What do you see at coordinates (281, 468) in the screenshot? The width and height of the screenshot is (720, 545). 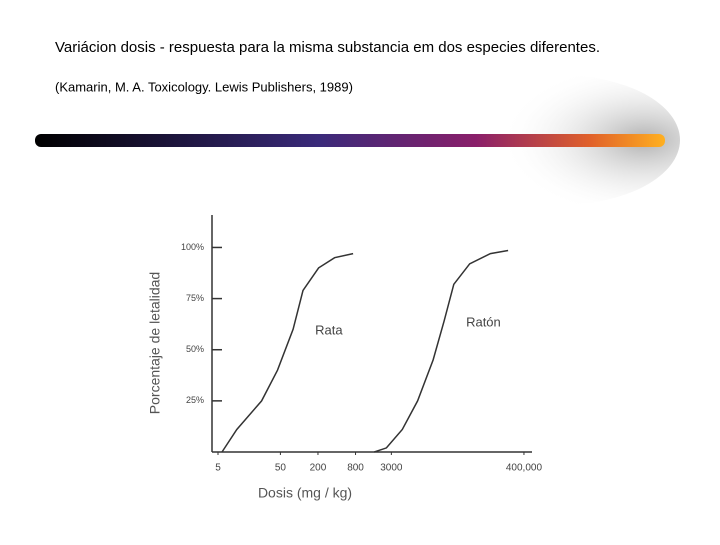 I see `x-tick-label: 50` at bounding box center [281, 468].